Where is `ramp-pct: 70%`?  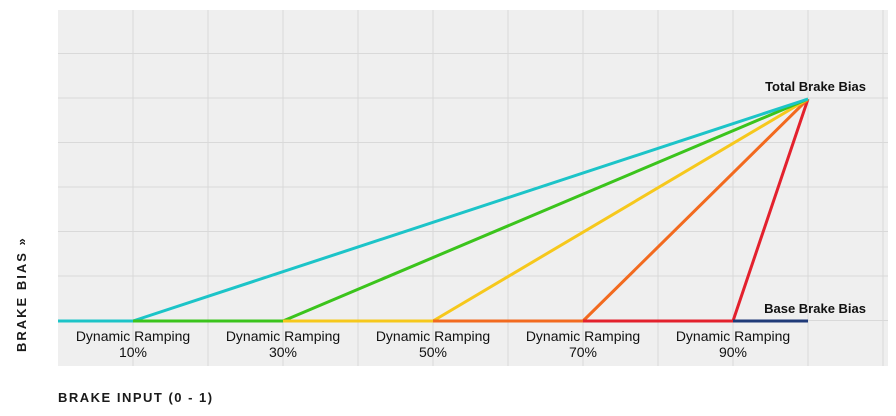 ramp-pct: 70% is located at coordinates (583, 352).